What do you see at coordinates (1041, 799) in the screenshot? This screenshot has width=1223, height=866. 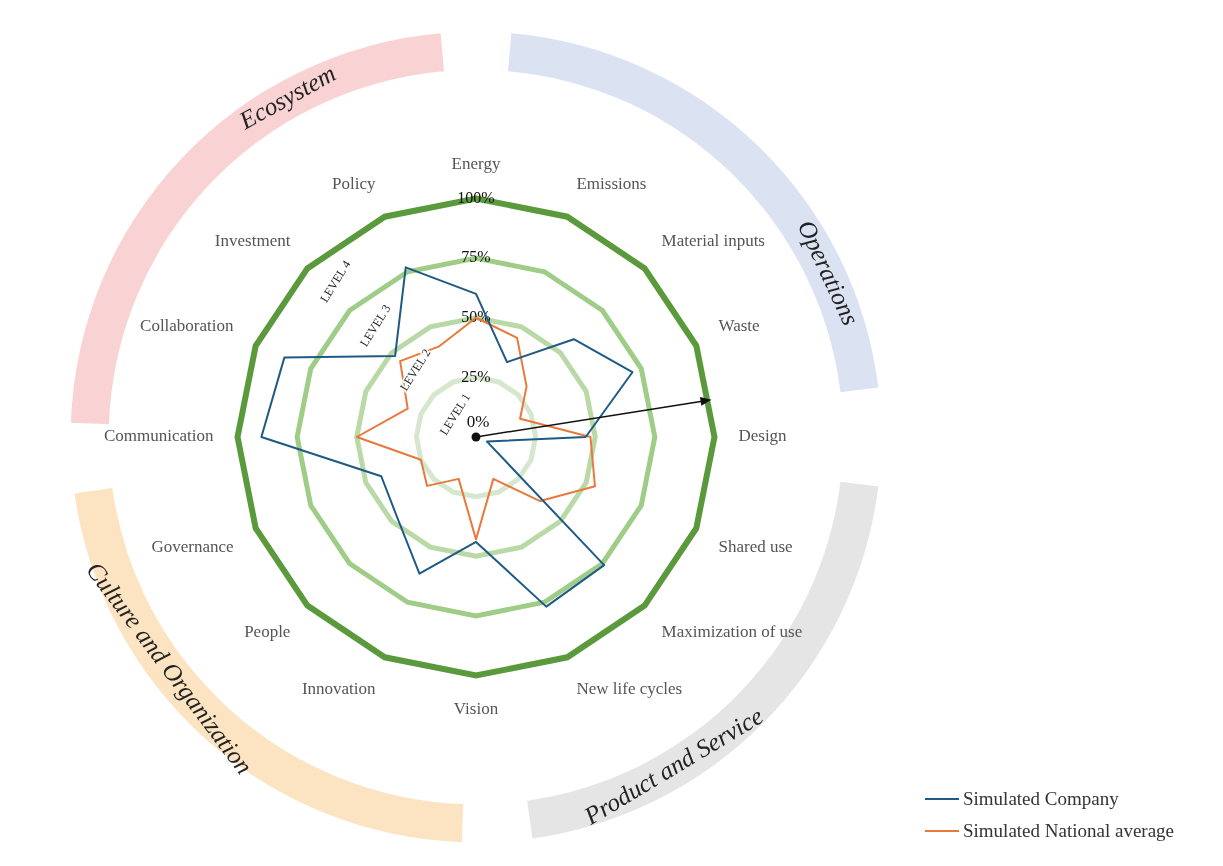 I see `legend-label: Simulated Company` at bounding box center [1041, 799].